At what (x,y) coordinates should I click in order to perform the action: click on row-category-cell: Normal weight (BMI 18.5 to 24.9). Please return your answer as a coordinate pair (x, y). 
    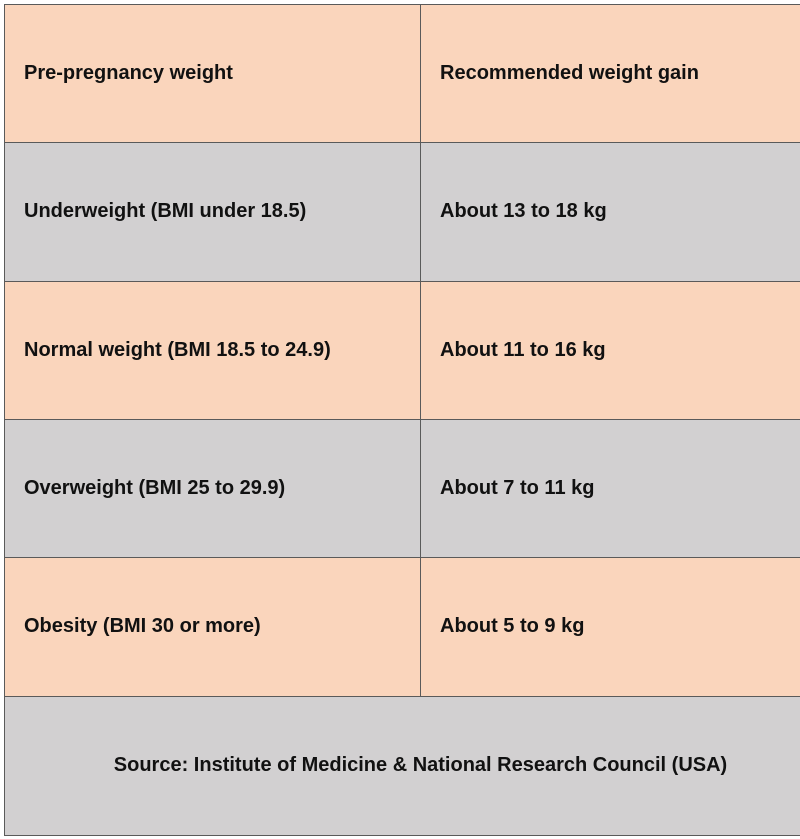
    Looking at the image, I should click on (212, 350).